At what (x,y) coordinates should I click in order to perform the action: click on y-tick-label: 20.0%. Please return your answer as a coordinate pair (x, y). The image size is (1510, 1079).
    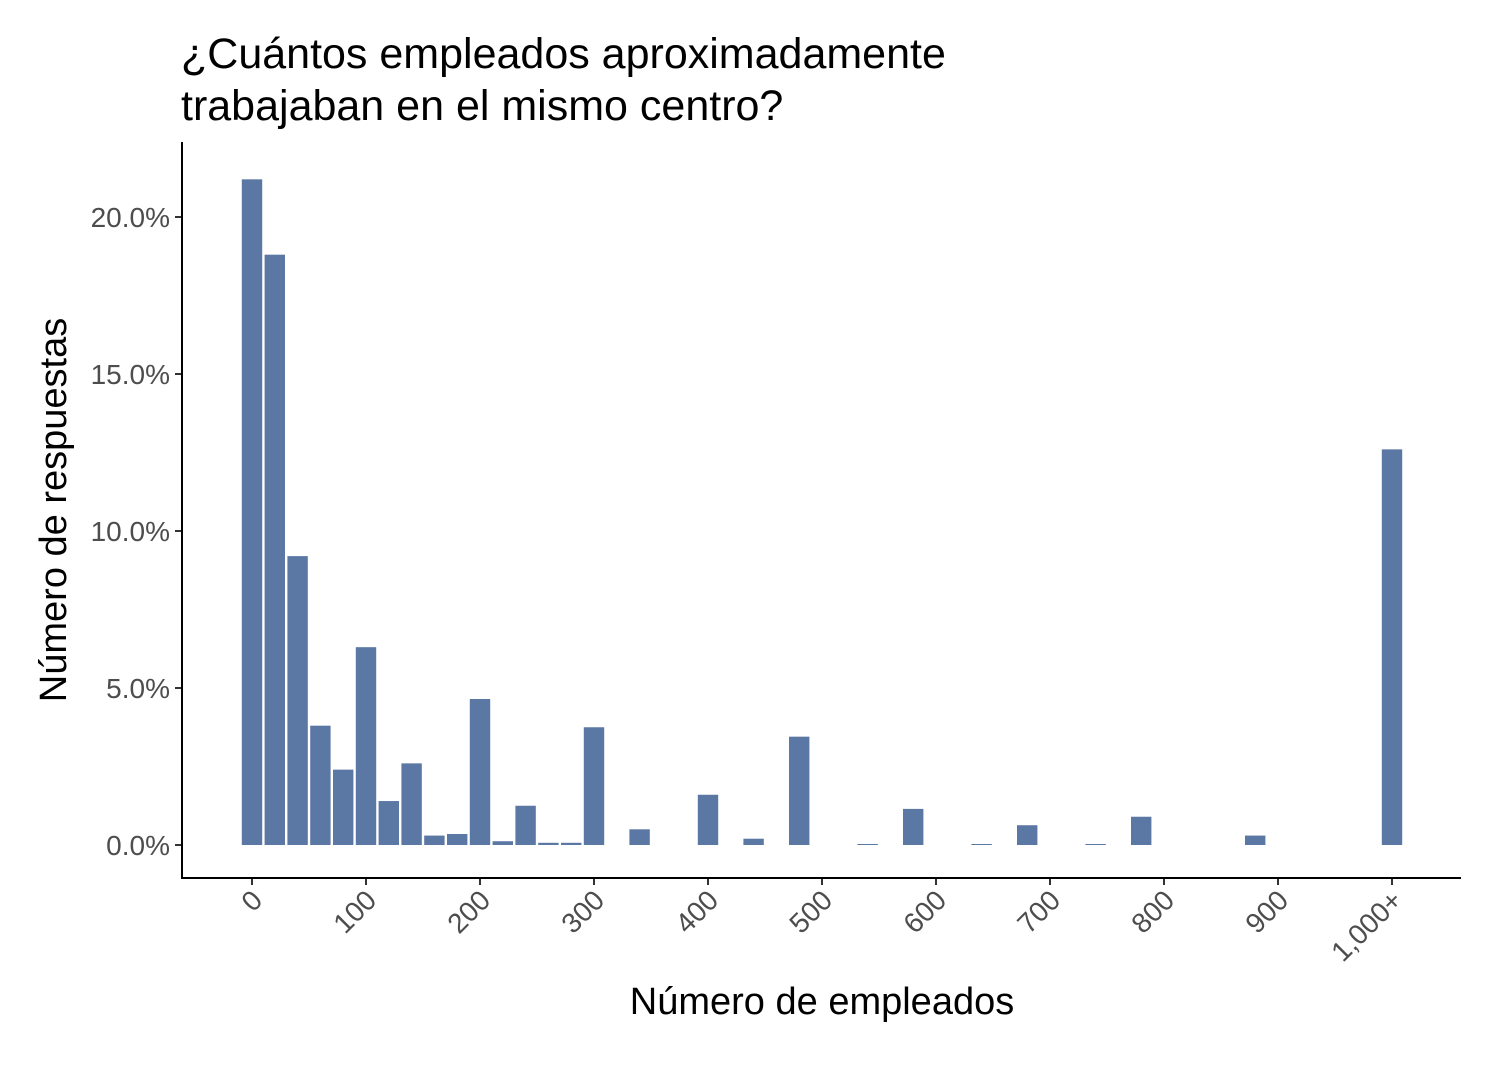
    Looking at the image, I should click on (130, 217).